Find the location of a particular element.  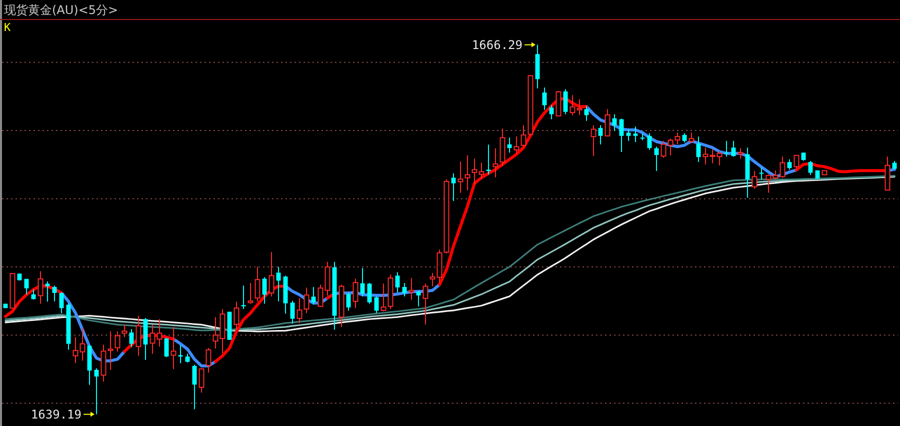

text: K is located at coordinates (7, 27).